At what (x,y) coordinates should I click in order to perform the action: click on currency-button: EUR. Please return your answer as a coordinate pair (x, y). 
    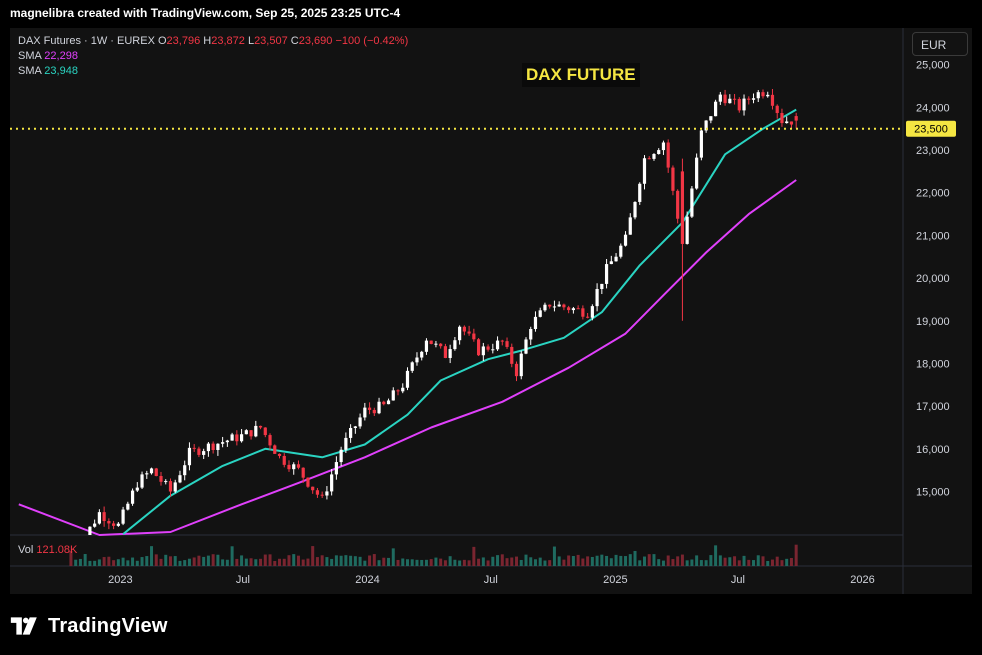
    Looking at the image, I should click on (940, 44).